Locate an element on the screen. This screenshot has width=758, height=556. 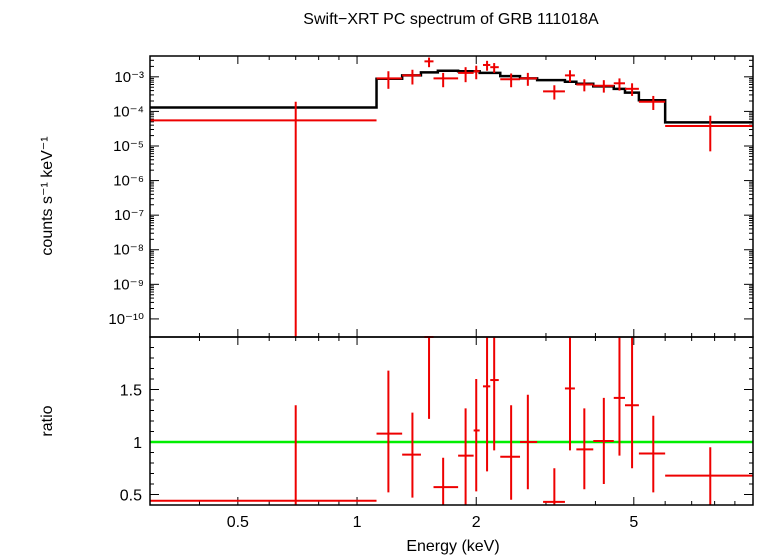
x-axis-label: Energy (keV) is located at coordinates (452, 546).